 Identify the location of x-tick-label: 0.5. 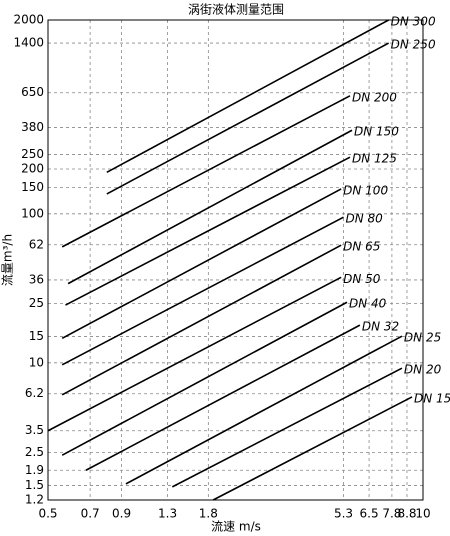
(47, 514).